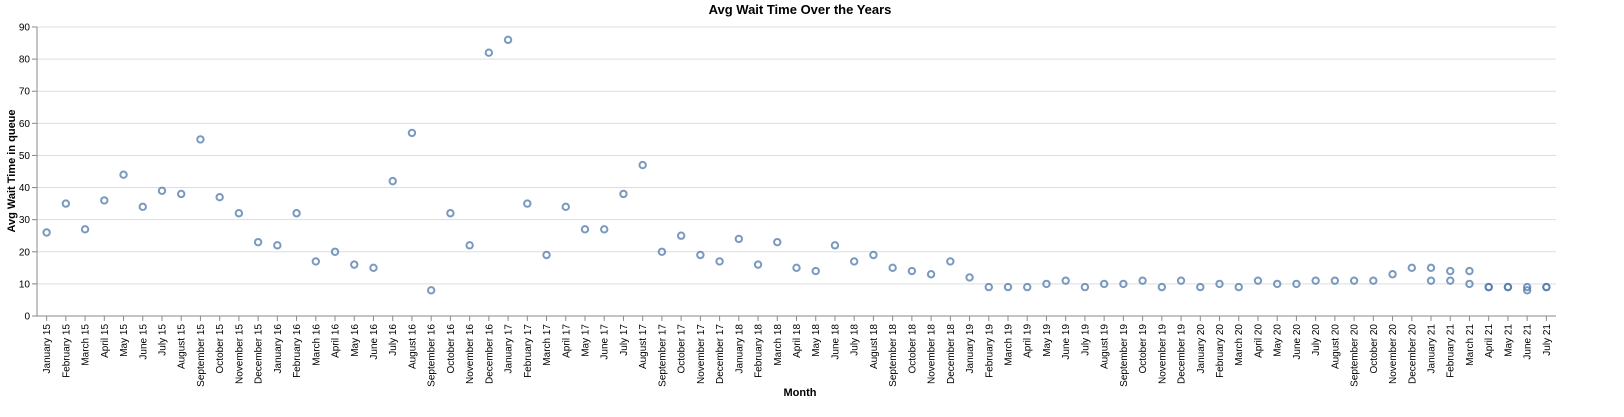 This screenshot has width=1624, height=417. What do you see at coordinates (25, 220) in the screenshot?
I see `y-tick-label: 30` at bounding box center [25, 220].